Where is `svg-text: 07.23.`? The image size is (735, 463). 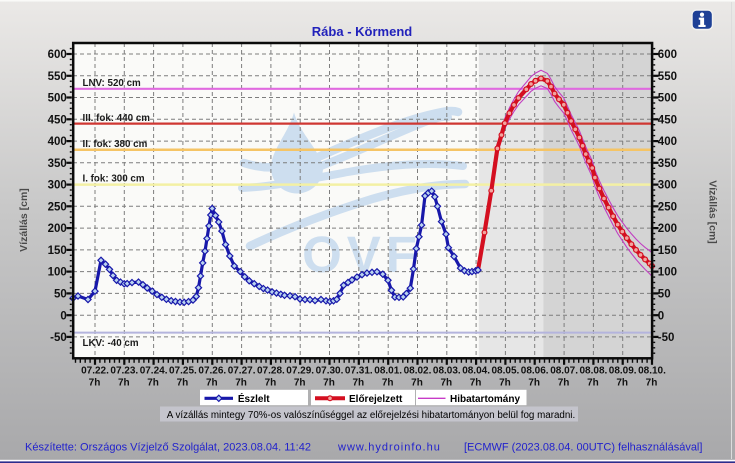 svg-text: 07.23. is located at coordinates (124, 370).